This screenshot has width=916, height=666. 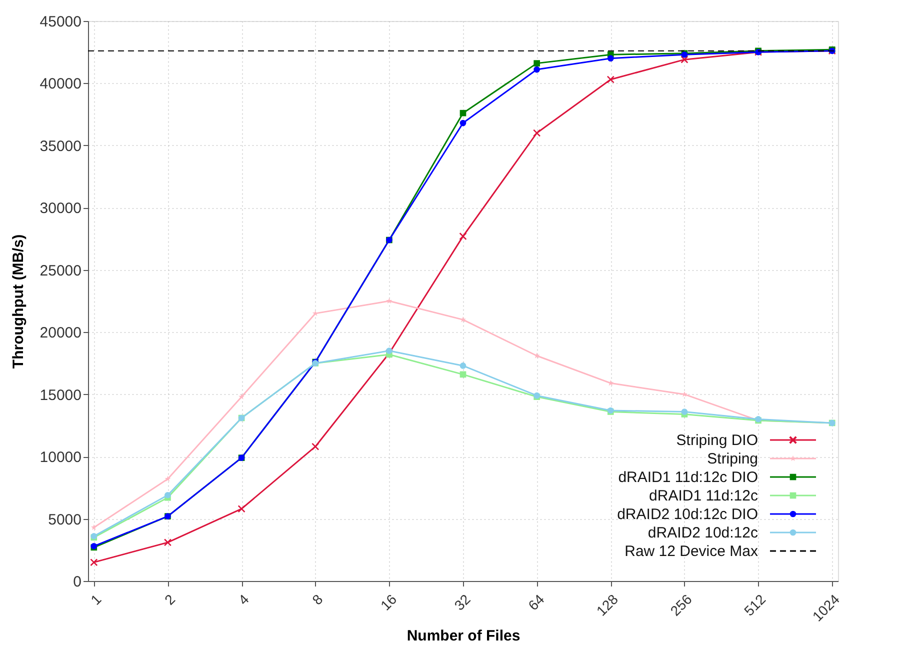 What do you see at coordinates (681, 604) in the screenshot?
I see `x-tick-label: 256` at bounding box center [681, 604].